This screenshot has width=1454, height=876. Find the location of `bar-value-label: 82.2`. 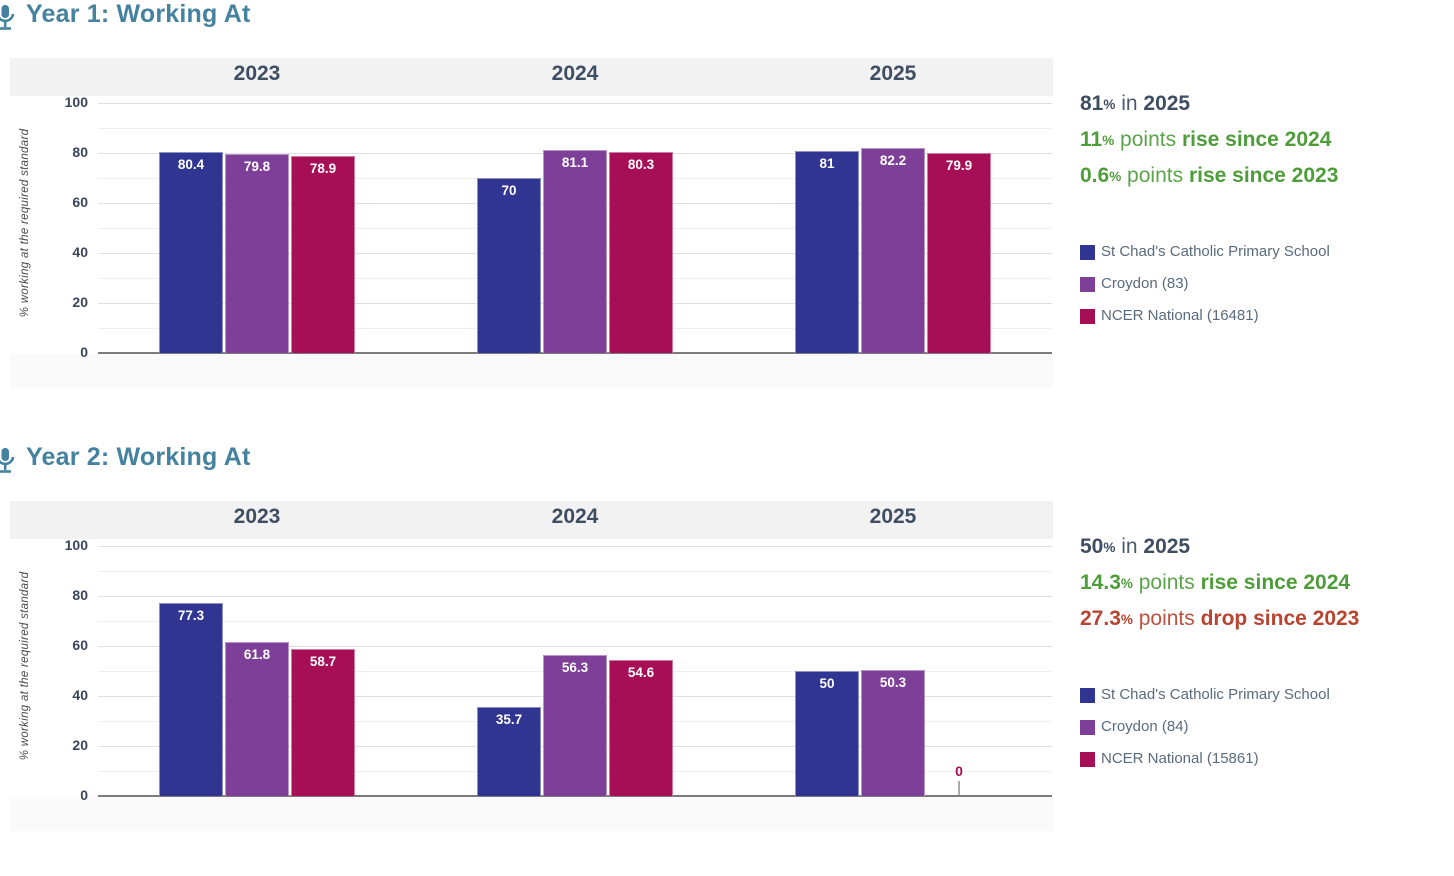

bar-value-label: 82.2 is located at coordinates (893, 160).